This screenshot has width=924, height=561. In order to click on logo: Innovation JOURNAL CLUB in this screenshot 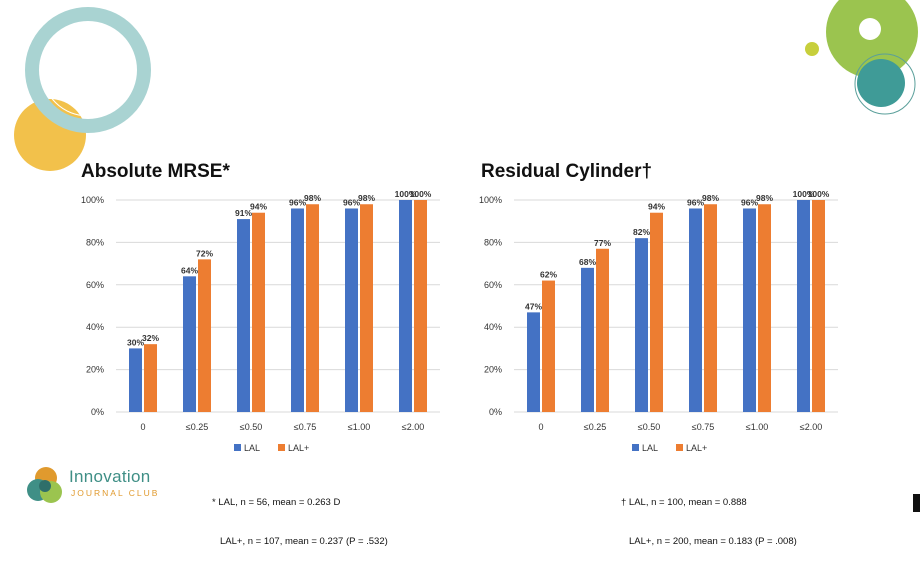, I will do `click(104, 484)`.